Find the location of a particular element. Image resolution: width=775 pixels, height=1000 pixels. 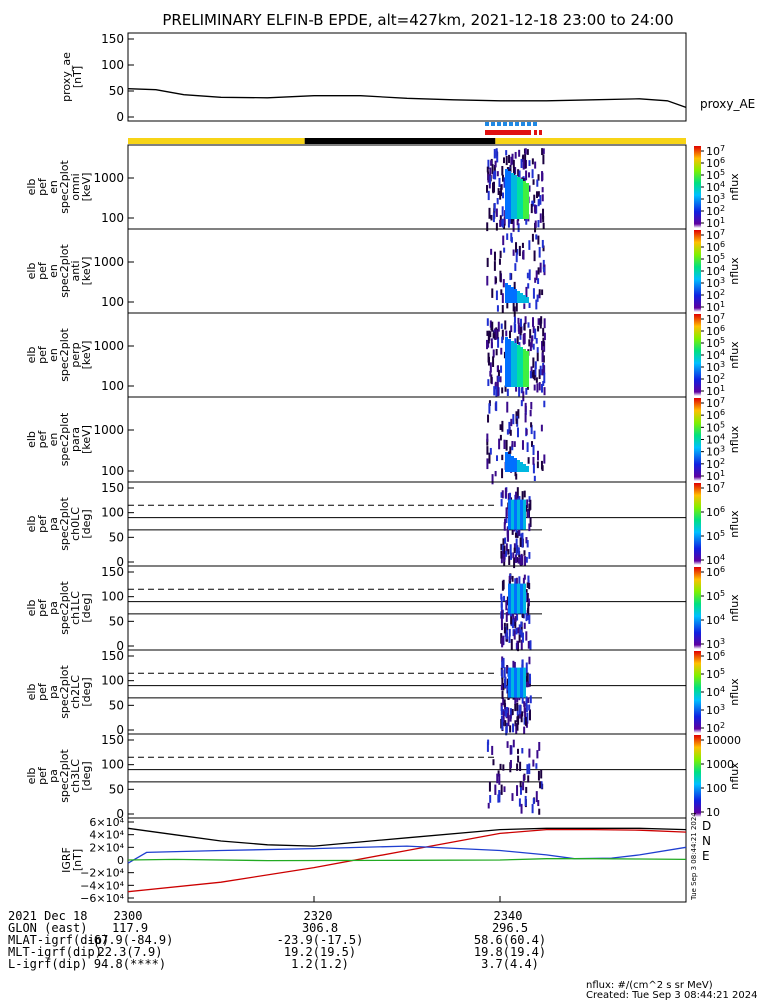

panel-frame is located at coordinates (407, 524).